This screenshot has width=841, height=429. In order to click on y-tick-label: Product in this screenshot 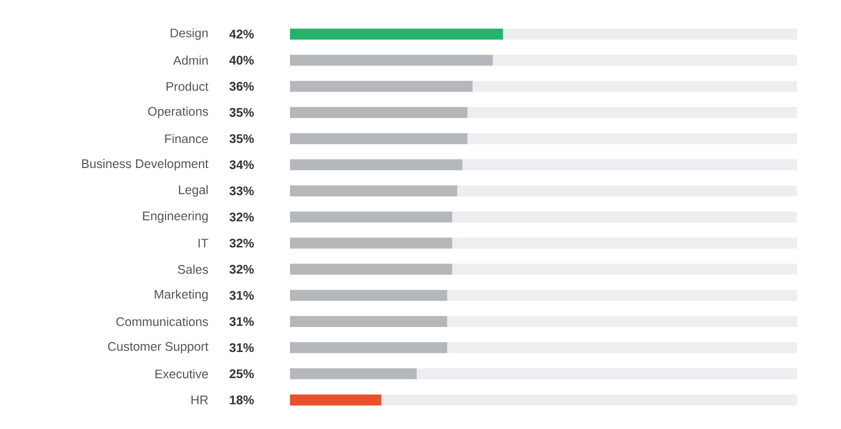, I will do `click(187, 86)`.